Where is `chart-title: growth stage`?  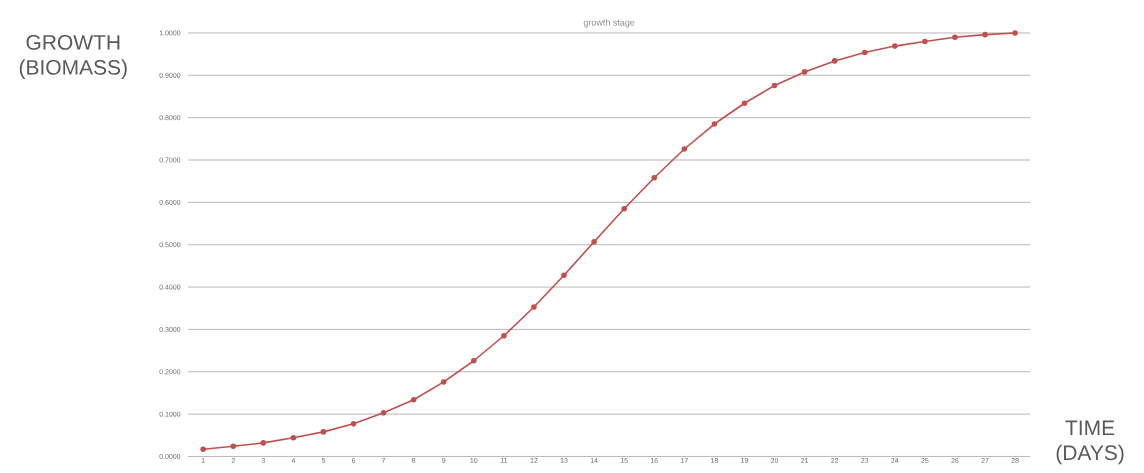
chart-title: growth stage is located at coordinates (609, 23).